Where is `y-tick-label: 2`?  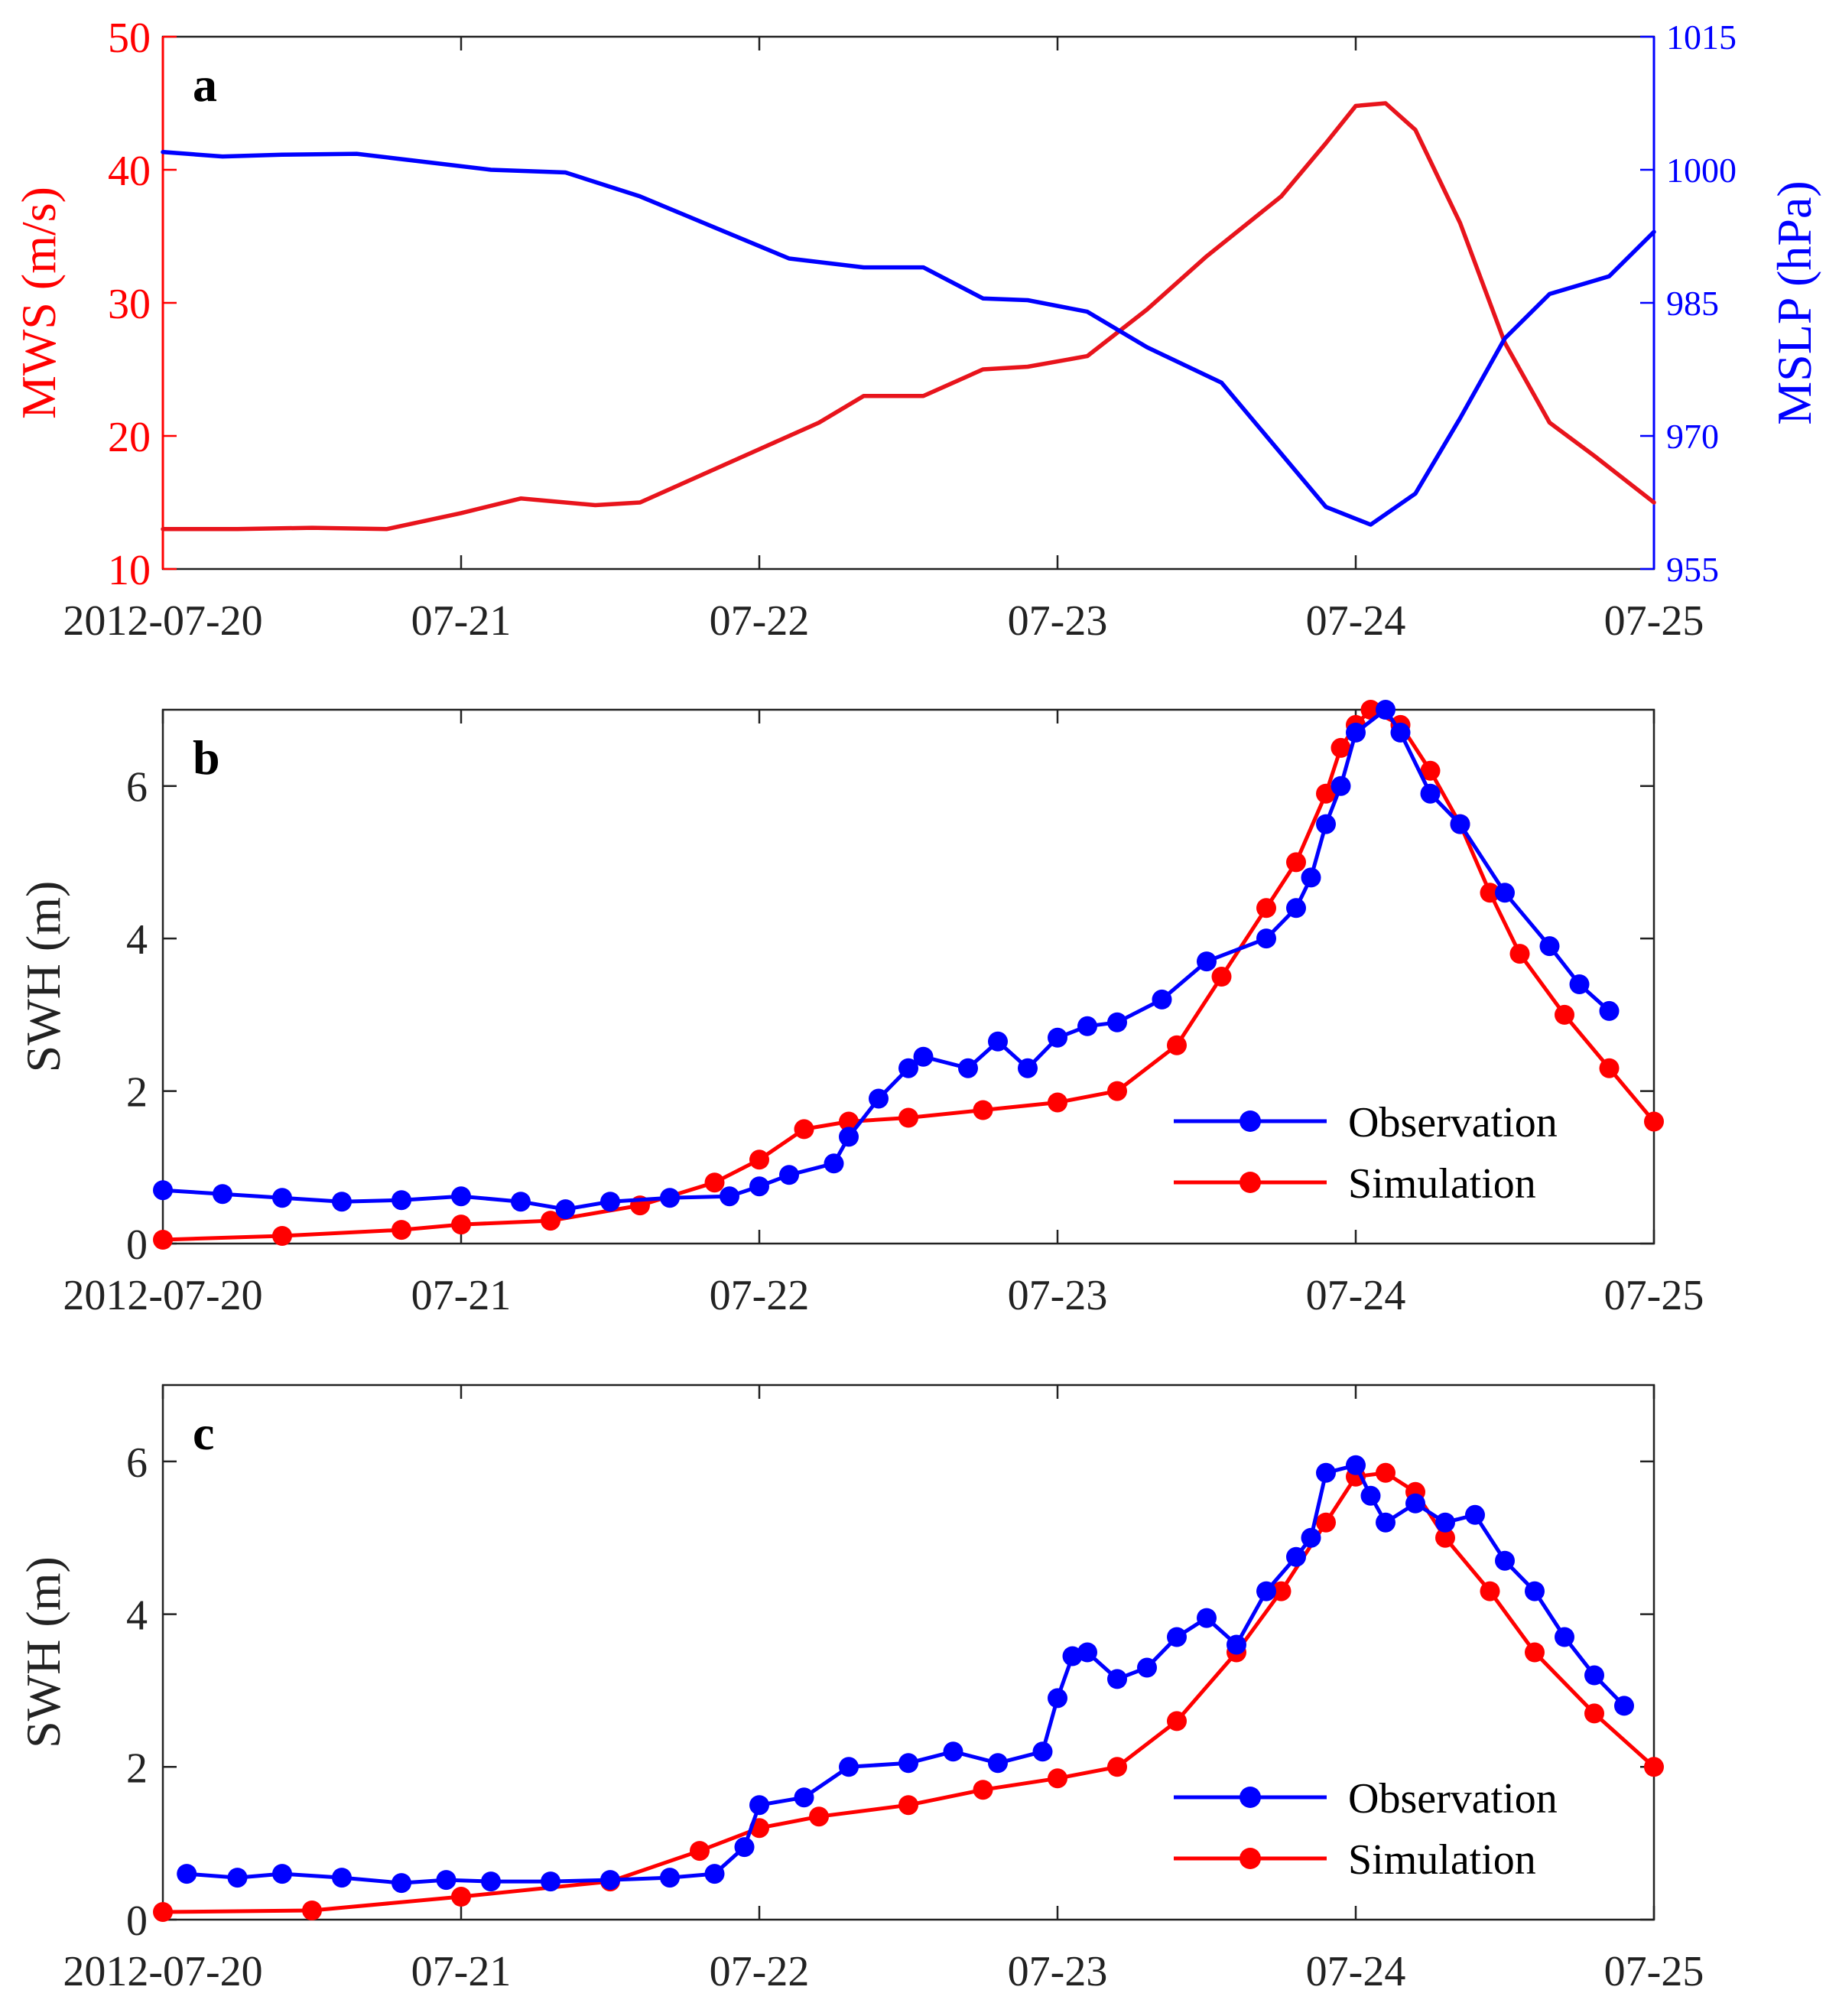
y-tick-label: 2 is located at coordinates (137, 1093).